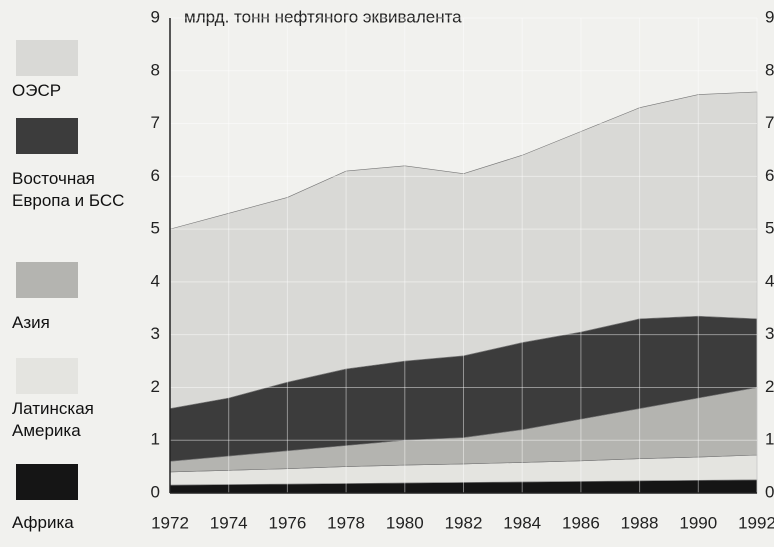  I want to click on y-tick-label: 5, so click(155, 228).